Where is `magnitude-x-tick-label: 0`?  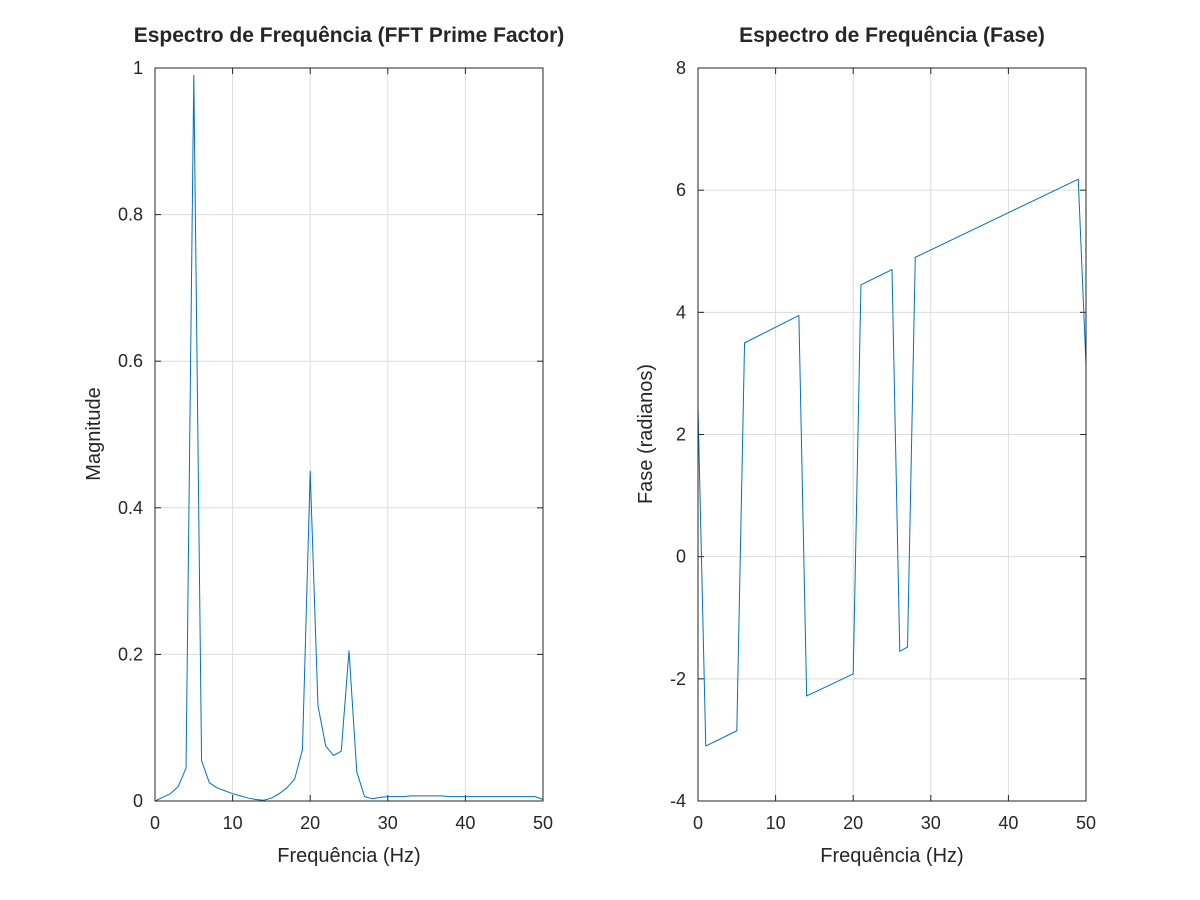 magnitude-x-tick-label: 0 is located at coordinates (155, 823).